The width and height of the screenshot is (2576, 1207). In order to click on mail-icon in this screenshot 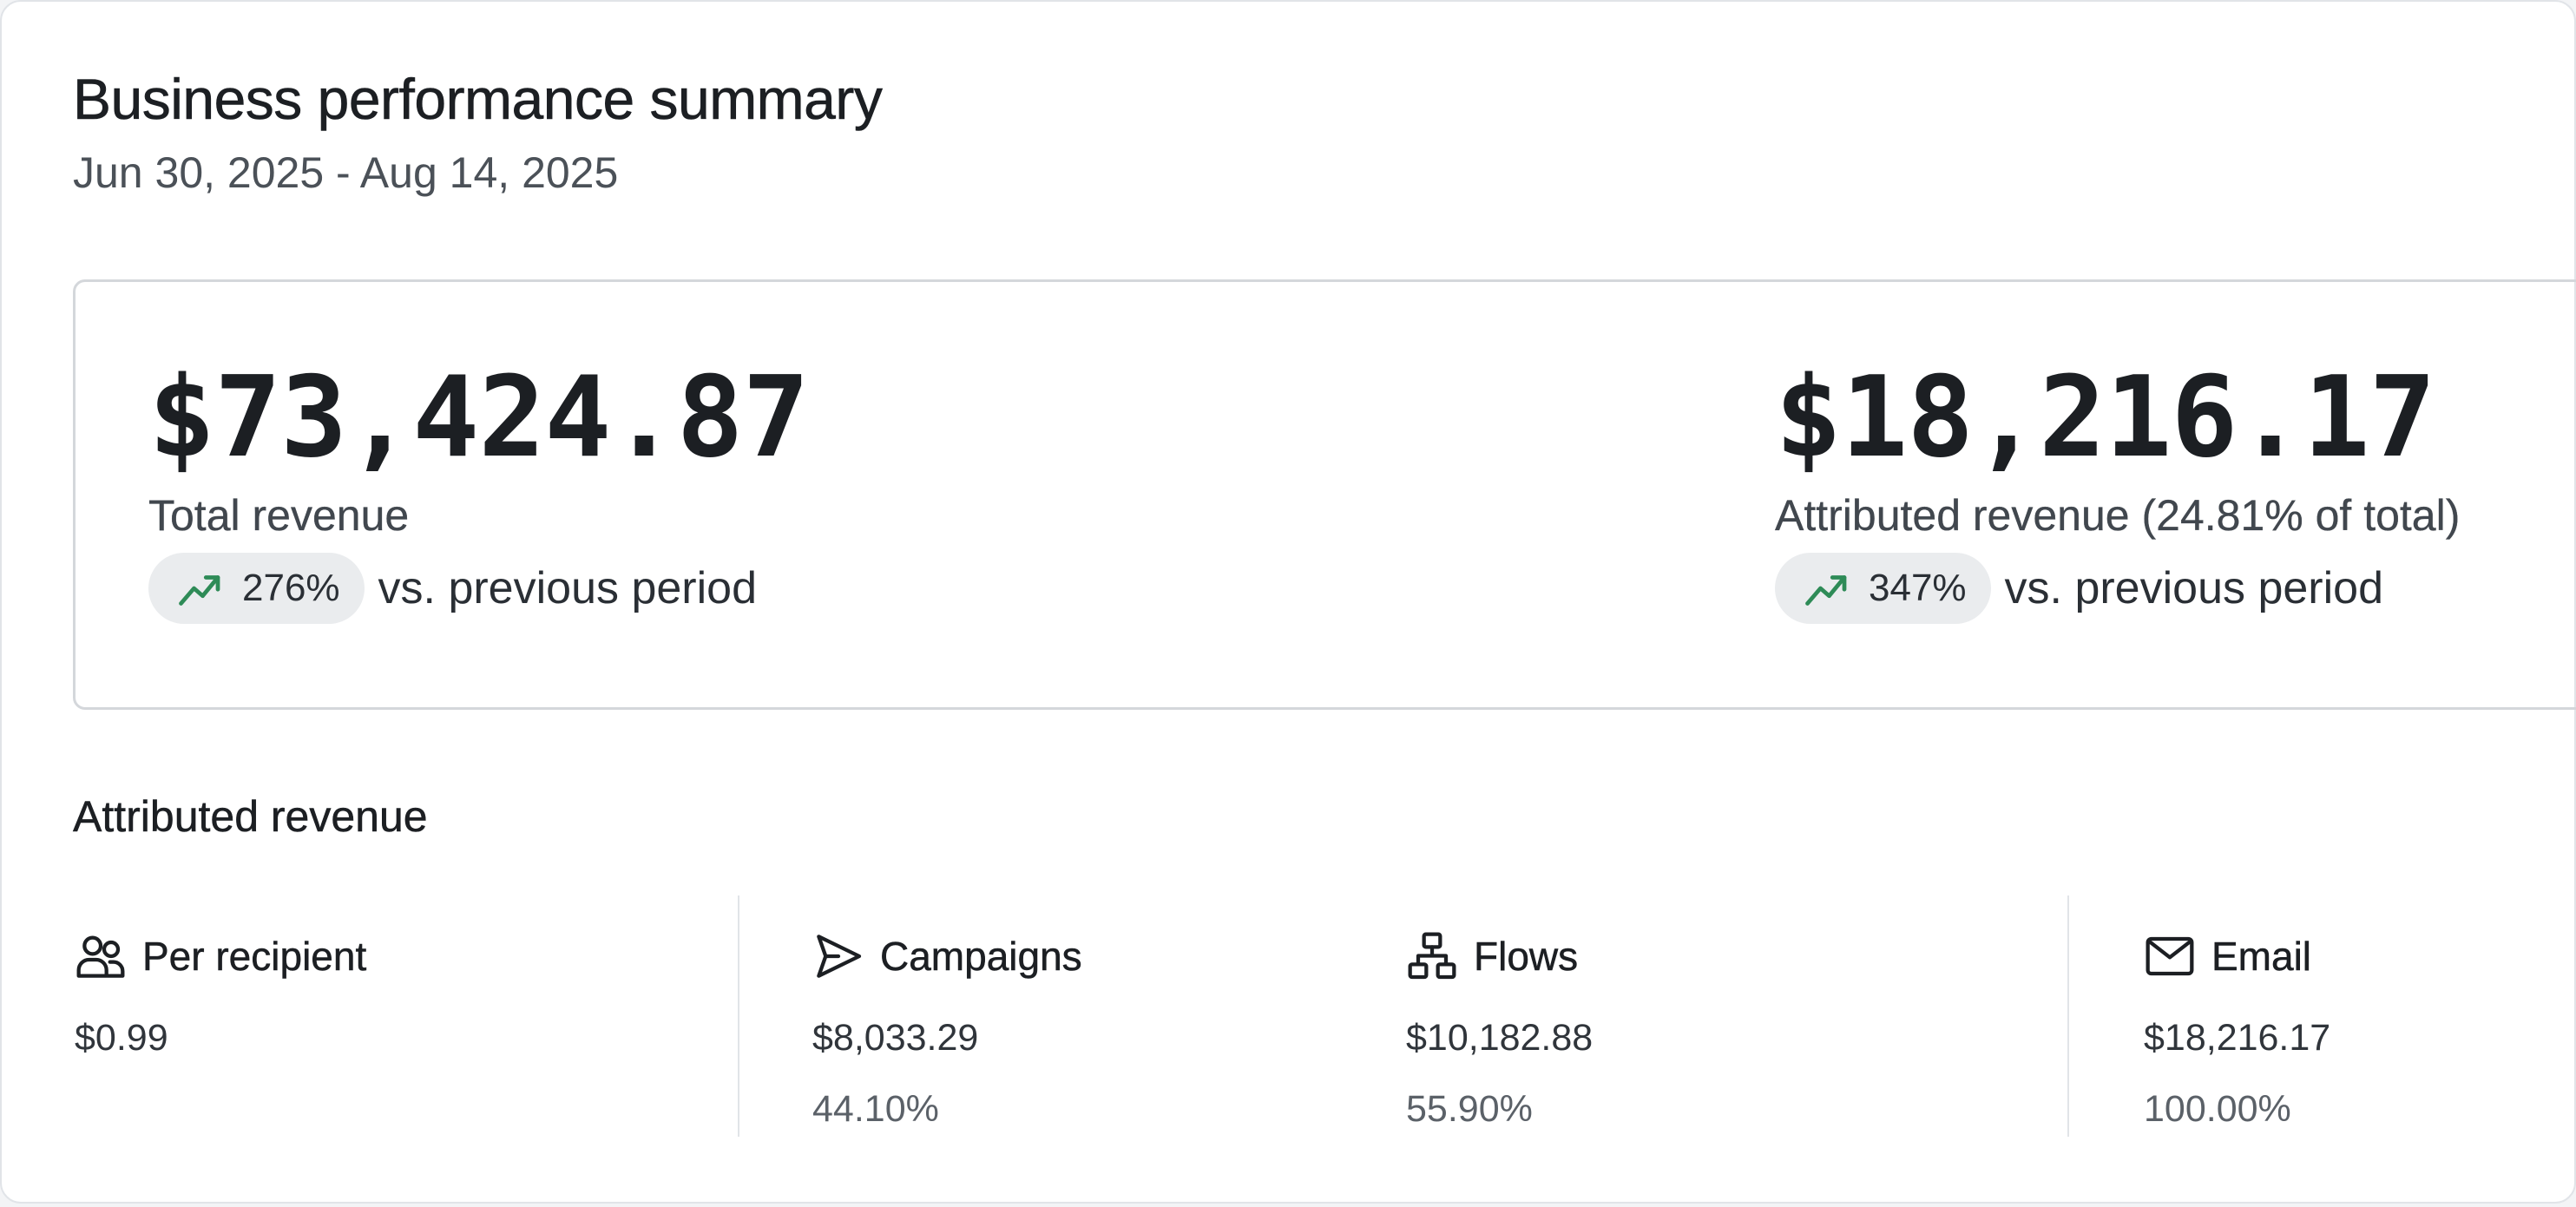, I will do `click(2170, 956)`.